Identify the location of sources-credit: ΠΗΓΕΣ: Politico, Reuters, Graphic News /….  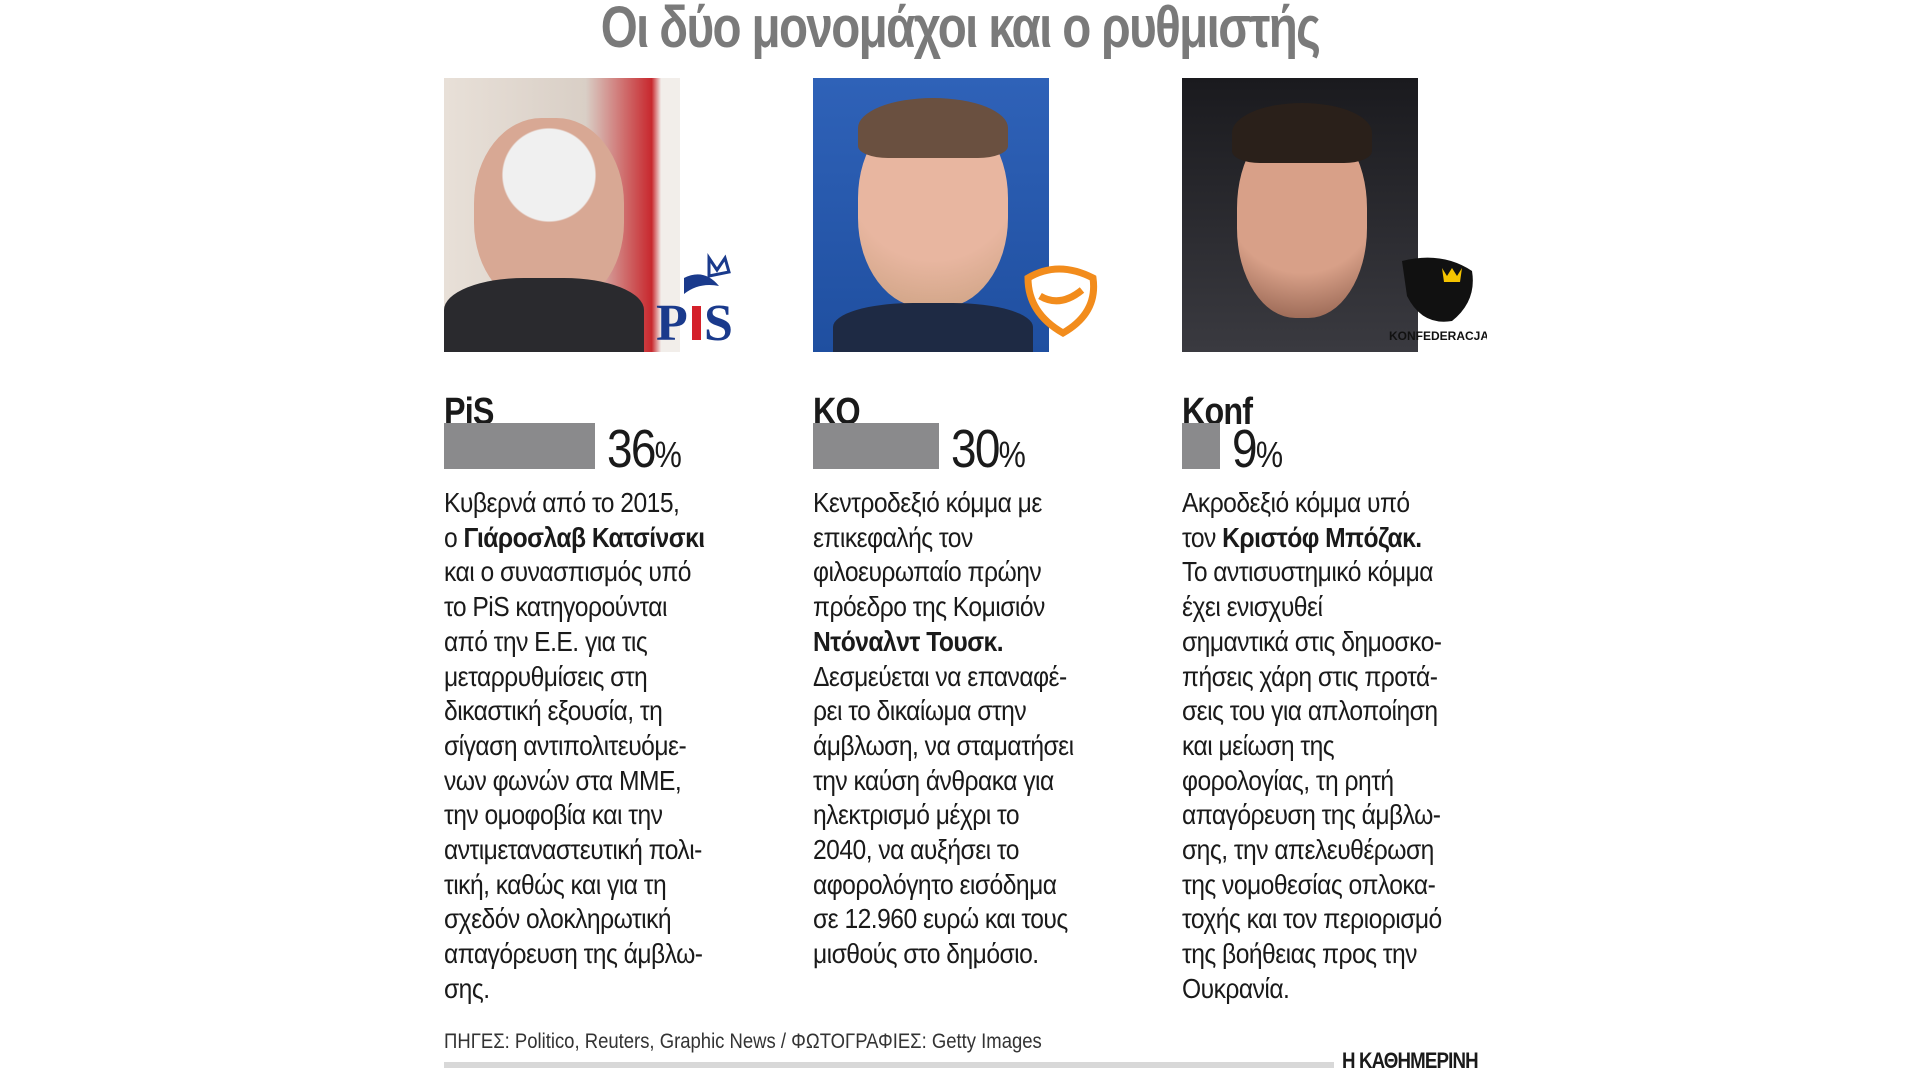
(743, 1041).